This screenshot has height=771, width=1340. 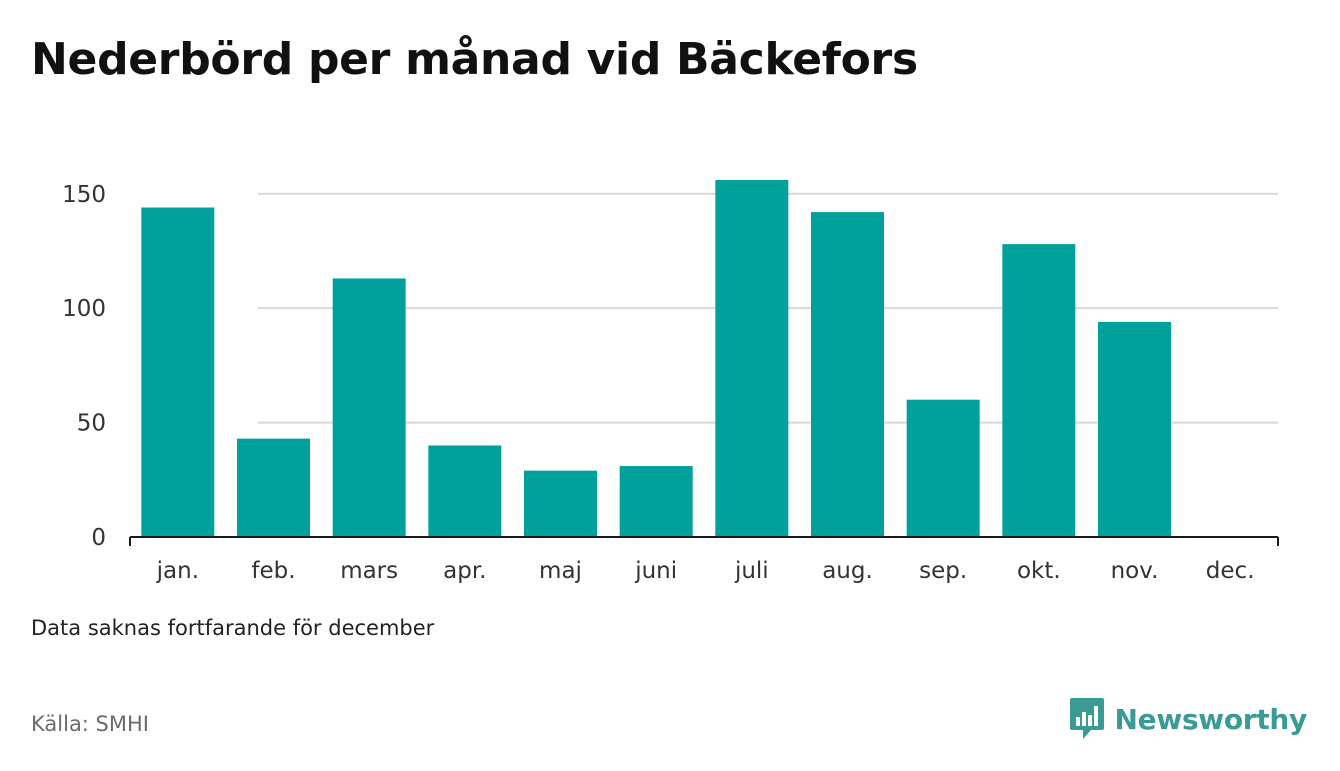 I want to click on brand-logo: Newsworthy, so click(x=1188, y=719).